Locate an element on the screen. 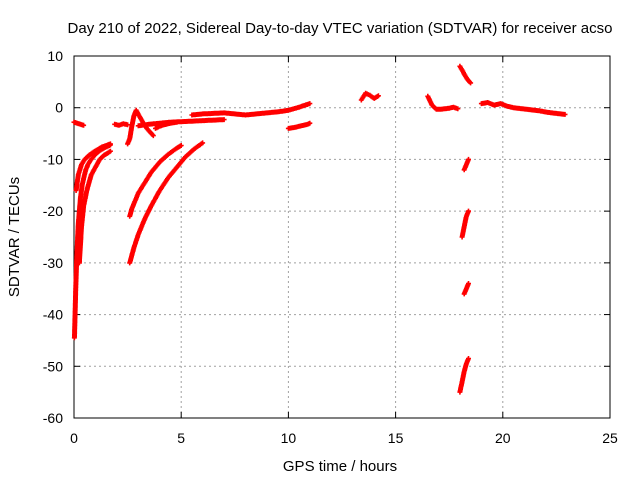 The width and height of the screenshot is (640, 480). x-tick-label: 25 is located at coordinates (610, 438).